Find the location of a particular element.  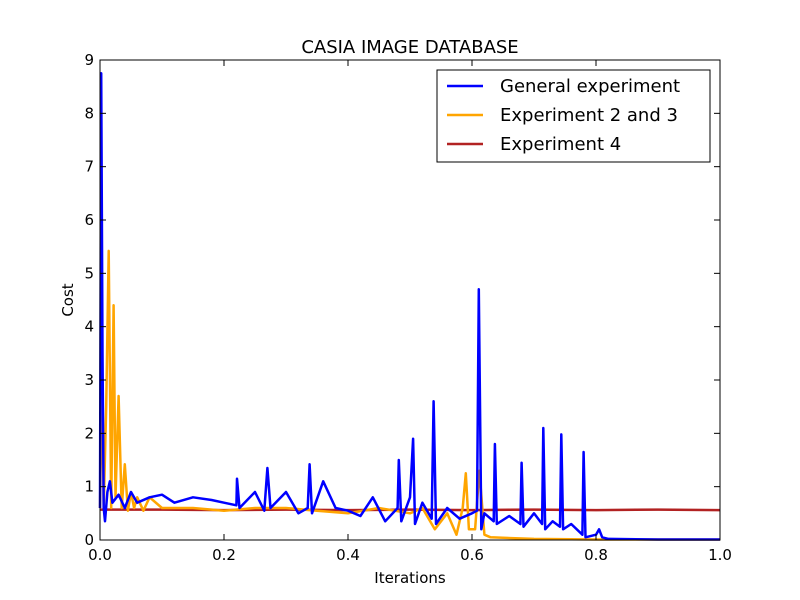

legend-label-2: Experiment 2 and 3 is located at coordinates (589, 115).